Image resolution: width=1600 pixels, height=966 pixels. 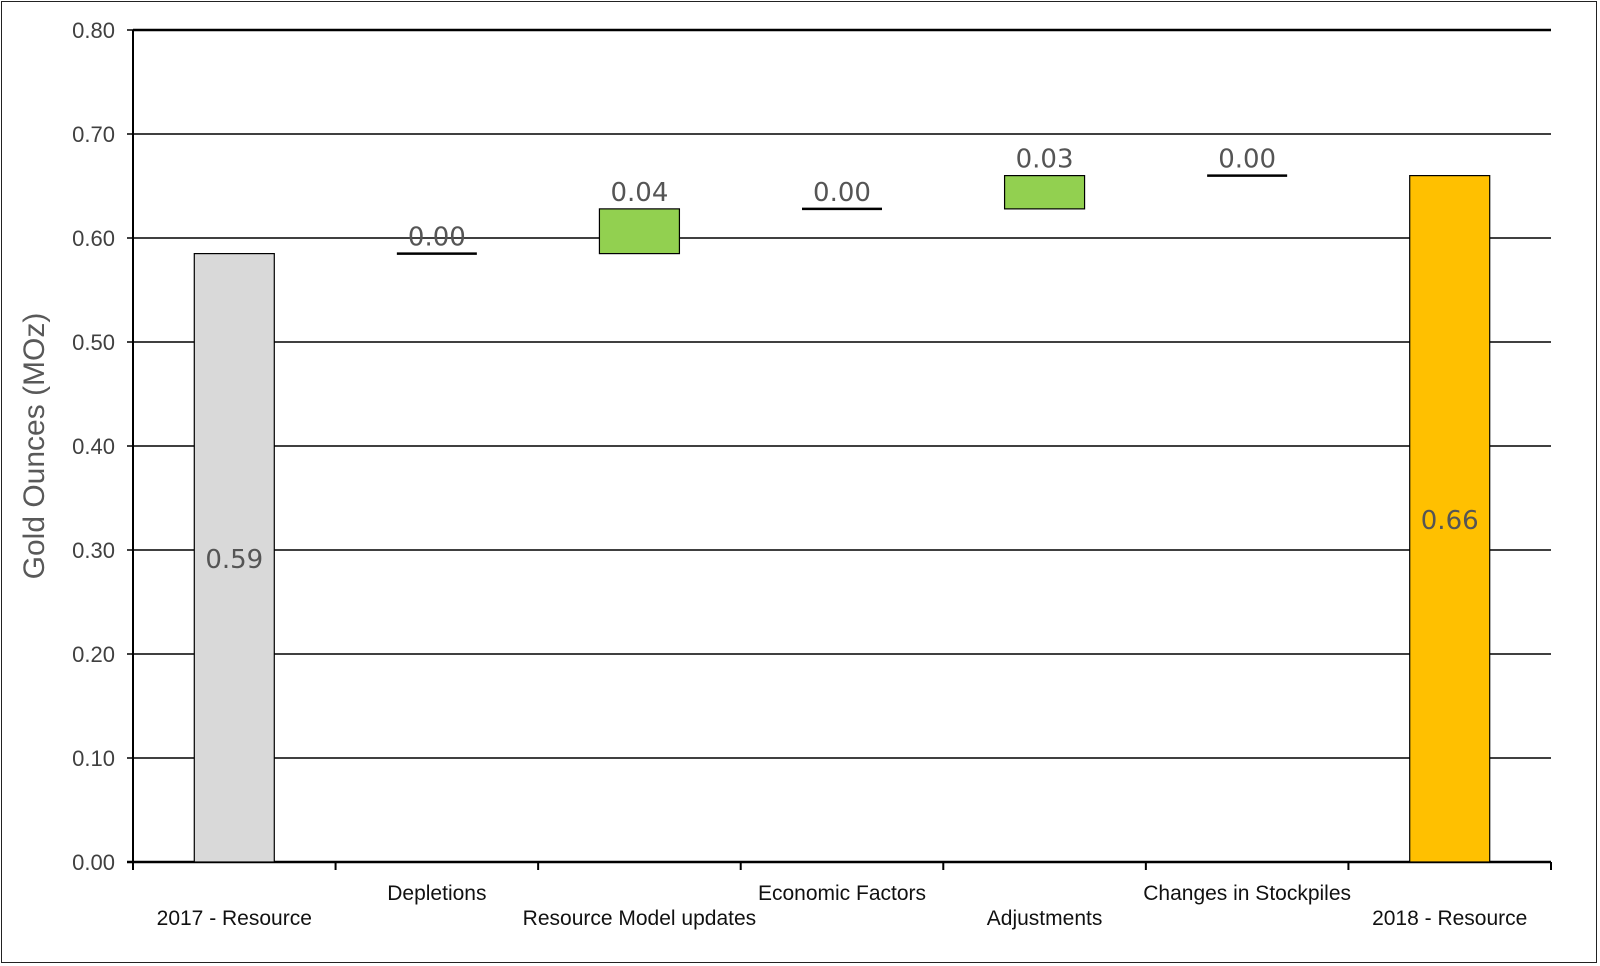 I want to click on y-tick-label: 0.10, so click(x=93, y=758).